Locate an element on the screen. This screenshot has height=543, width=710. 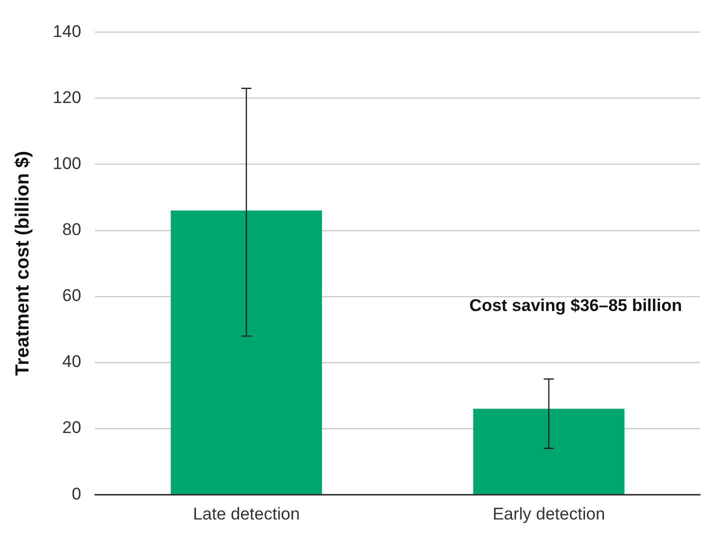
y-tick-label: 20 is located at coordinates (72, 428).